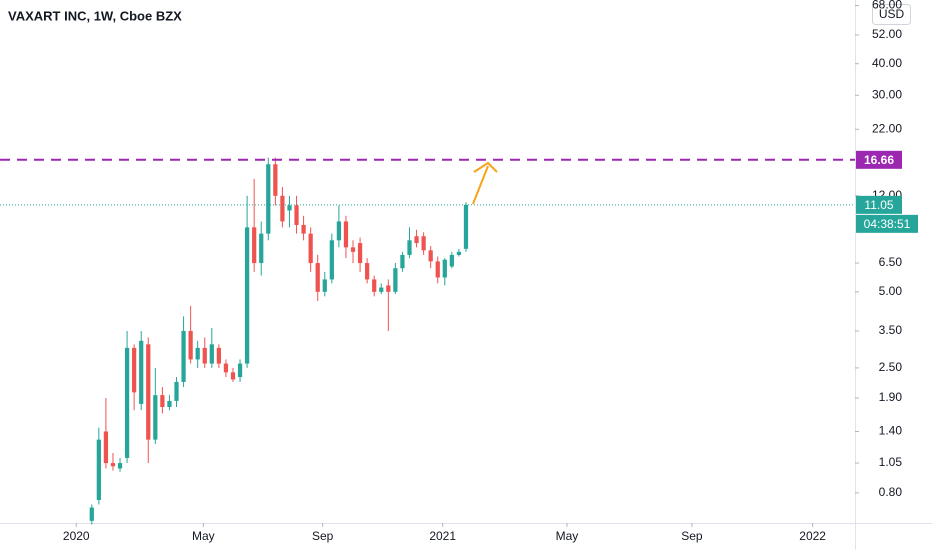  What do you see at coordinates (692, 536) in the screenshot?
I see `x-tick-label: Sep` at bounding box center [692, 536].